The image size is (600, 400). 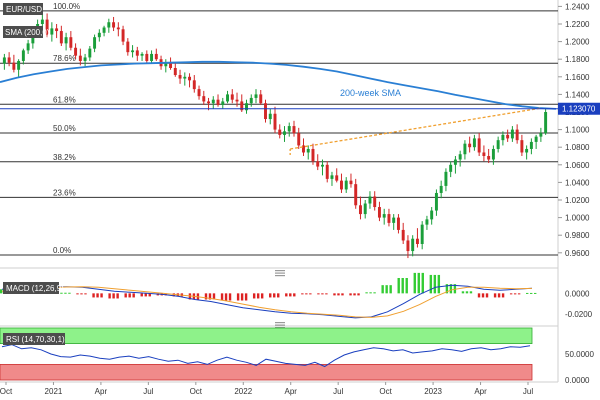 What do you see at coordinates (577, 380) in the screenshot?
I see `rsi-tick-label: 0.0000` at bounding box center [577, 380].